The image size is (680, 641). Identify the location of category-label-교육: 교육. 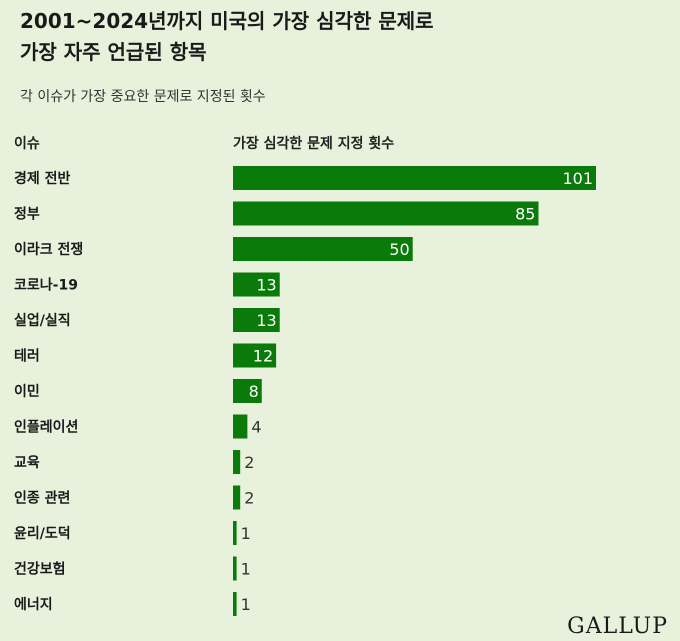
(27, 463).